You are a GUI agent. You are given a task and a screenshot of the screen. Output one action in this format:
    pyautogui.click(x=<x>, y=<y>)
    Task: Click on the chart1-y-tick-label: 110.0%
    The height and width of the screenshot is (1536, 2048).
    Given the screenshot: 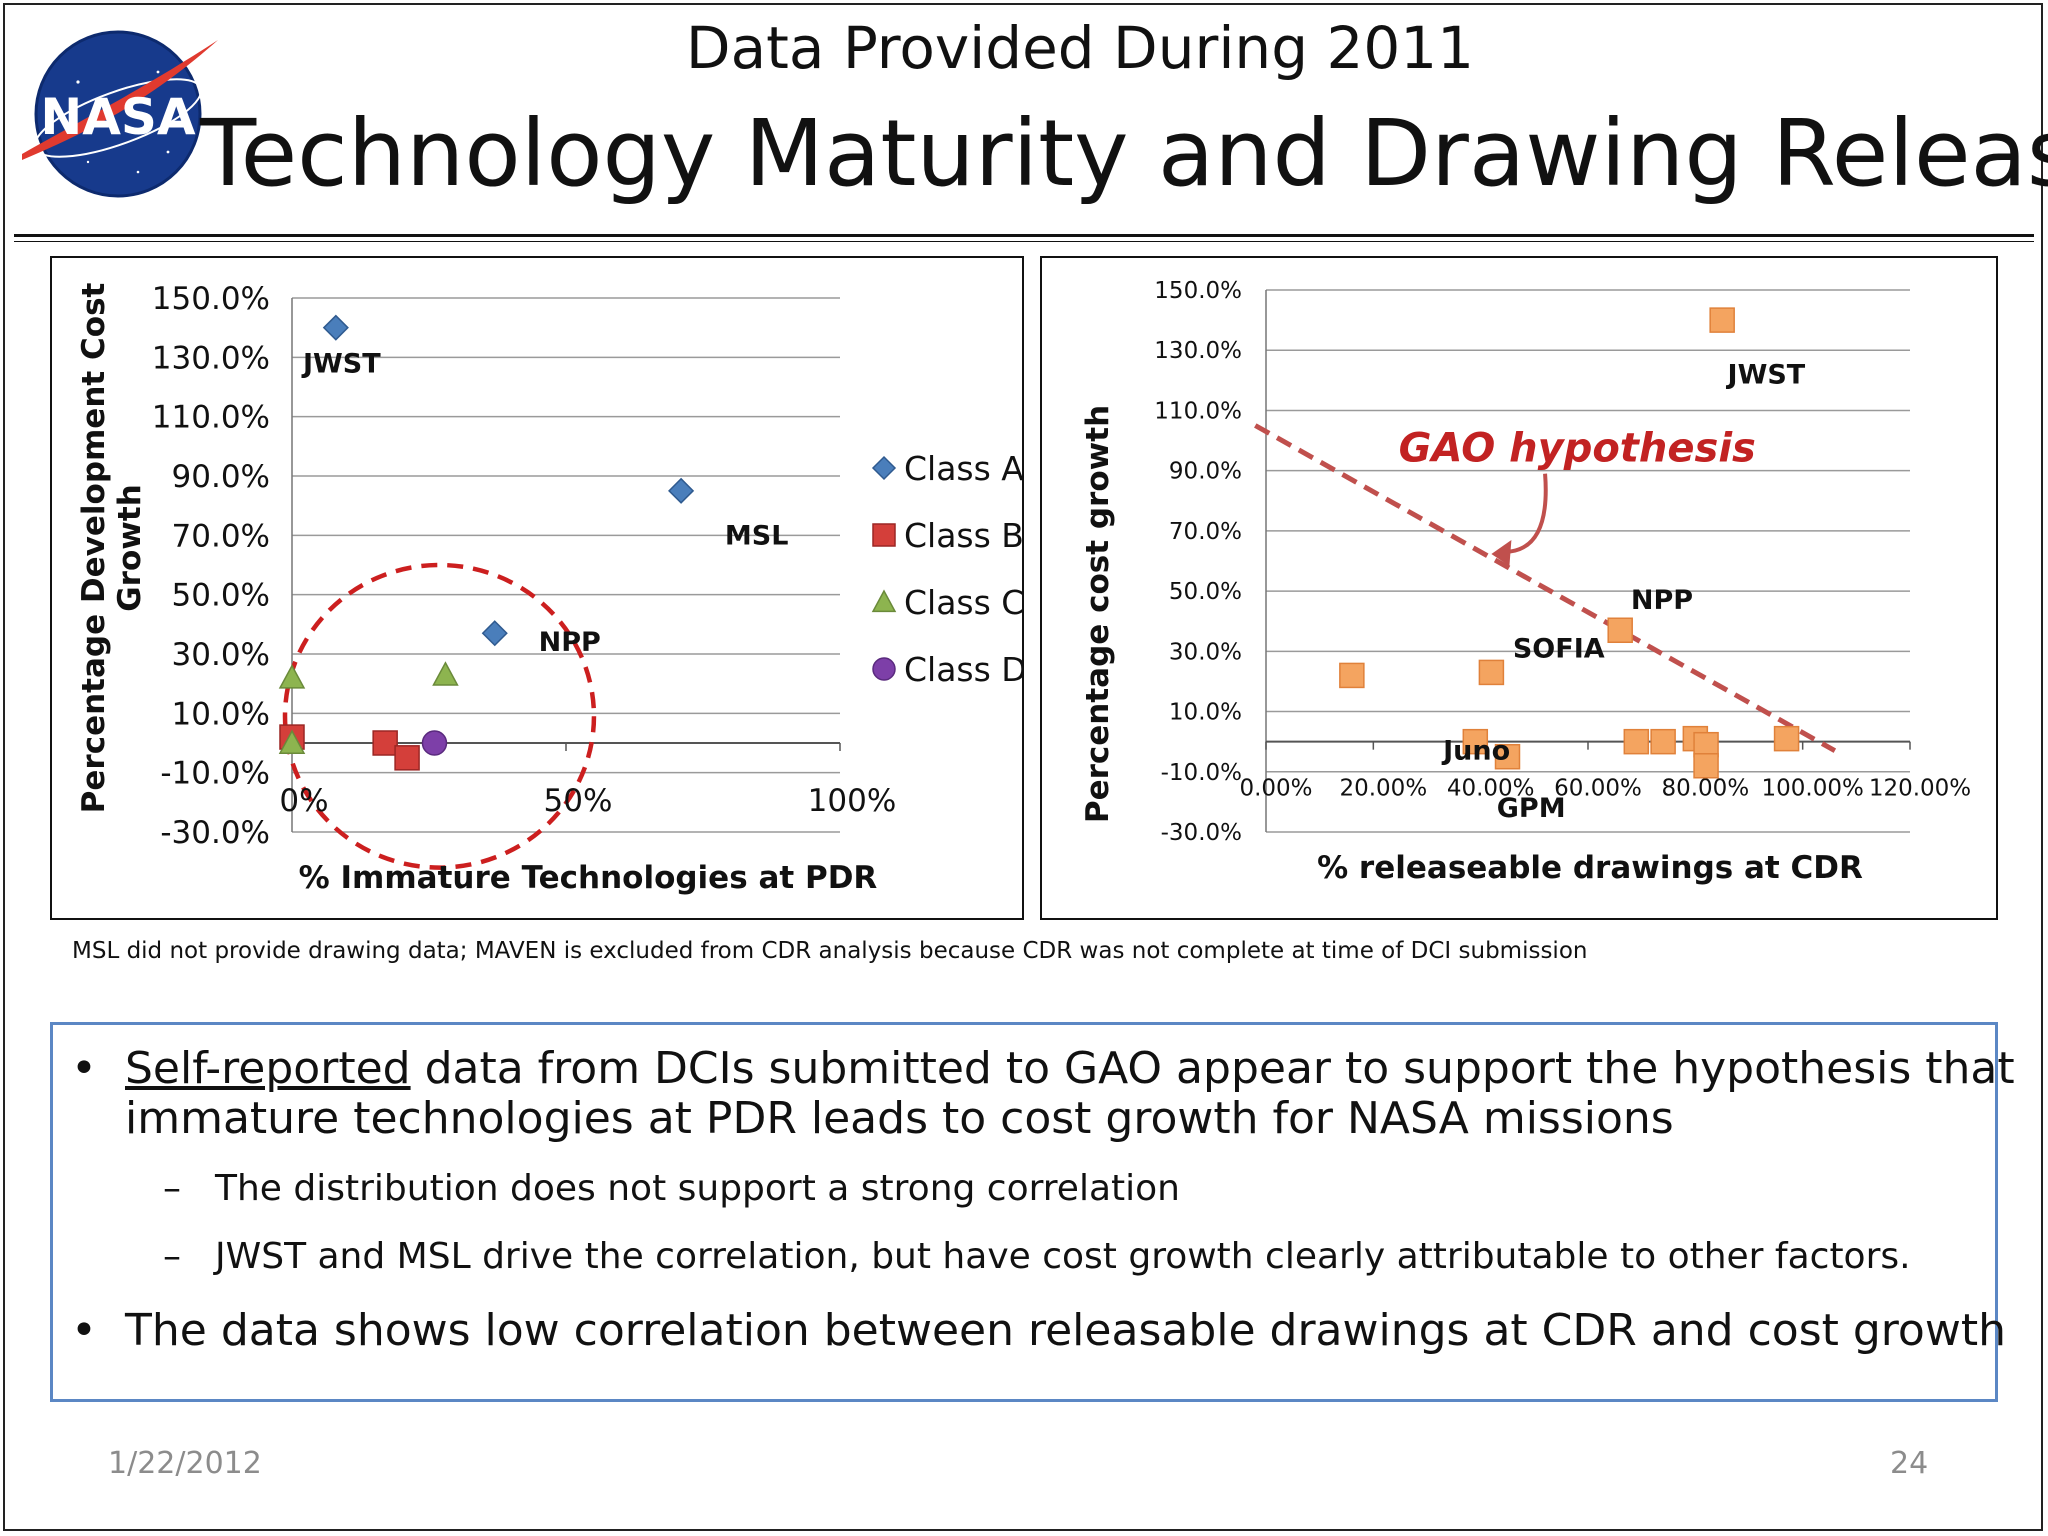 What is the action you would take?
    pyautogui.click(x=211, y=418)
    